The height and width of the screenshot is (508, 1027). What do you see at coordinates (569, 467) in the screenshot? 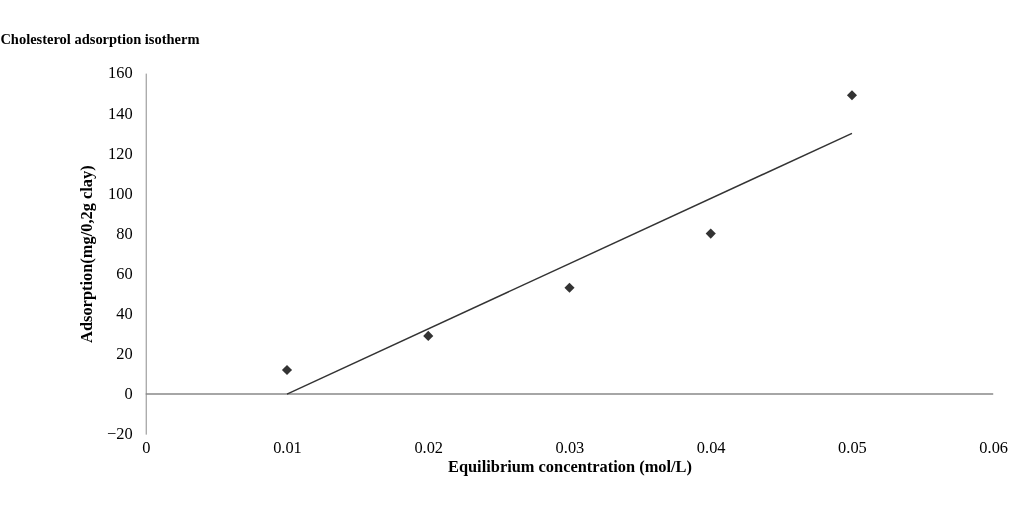
I see `x-axis-title: Equilibrium concentration (mol/L)` at bounding box center [569, 467].